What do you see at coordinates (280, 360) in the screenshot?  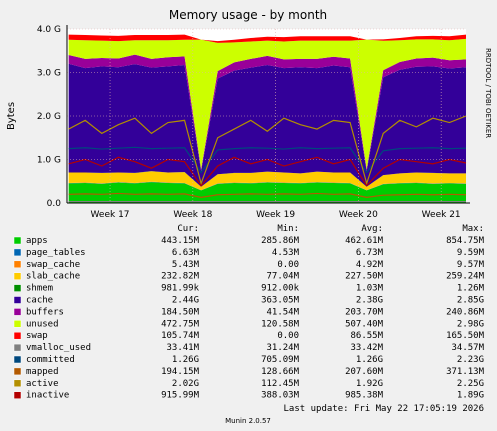 I see `legend-value: 705.09M` at bounding box center [280, 360].